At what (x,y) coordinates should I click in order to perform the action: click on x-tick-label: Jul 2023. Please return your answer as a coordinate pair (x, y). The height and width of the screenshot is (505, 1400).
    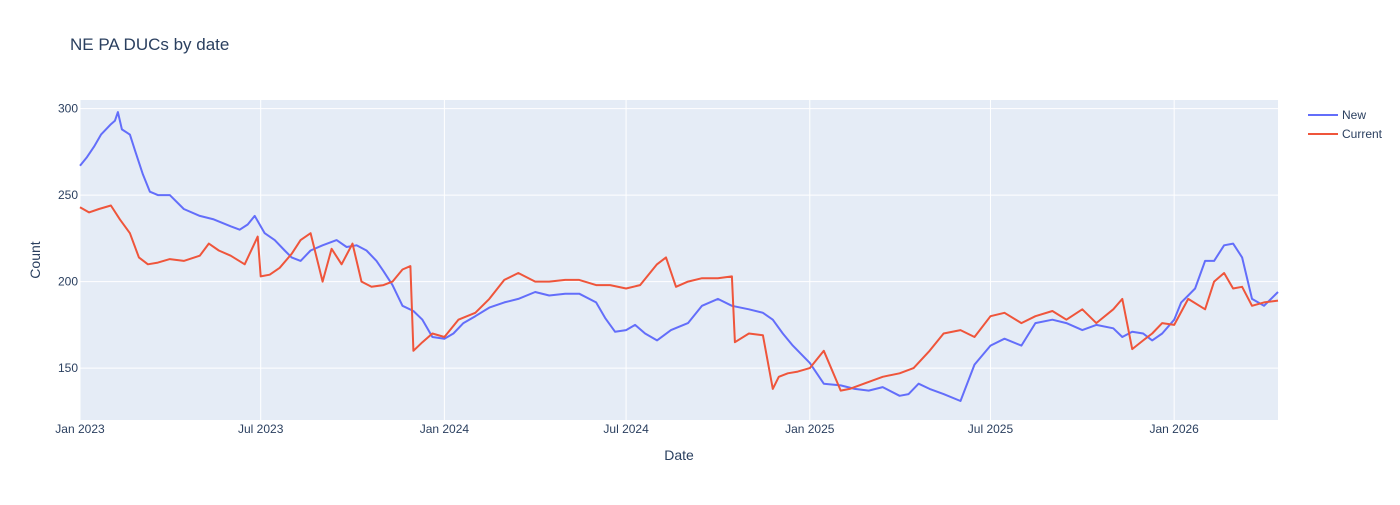
    Looking at the image, I should click on (261, 429).